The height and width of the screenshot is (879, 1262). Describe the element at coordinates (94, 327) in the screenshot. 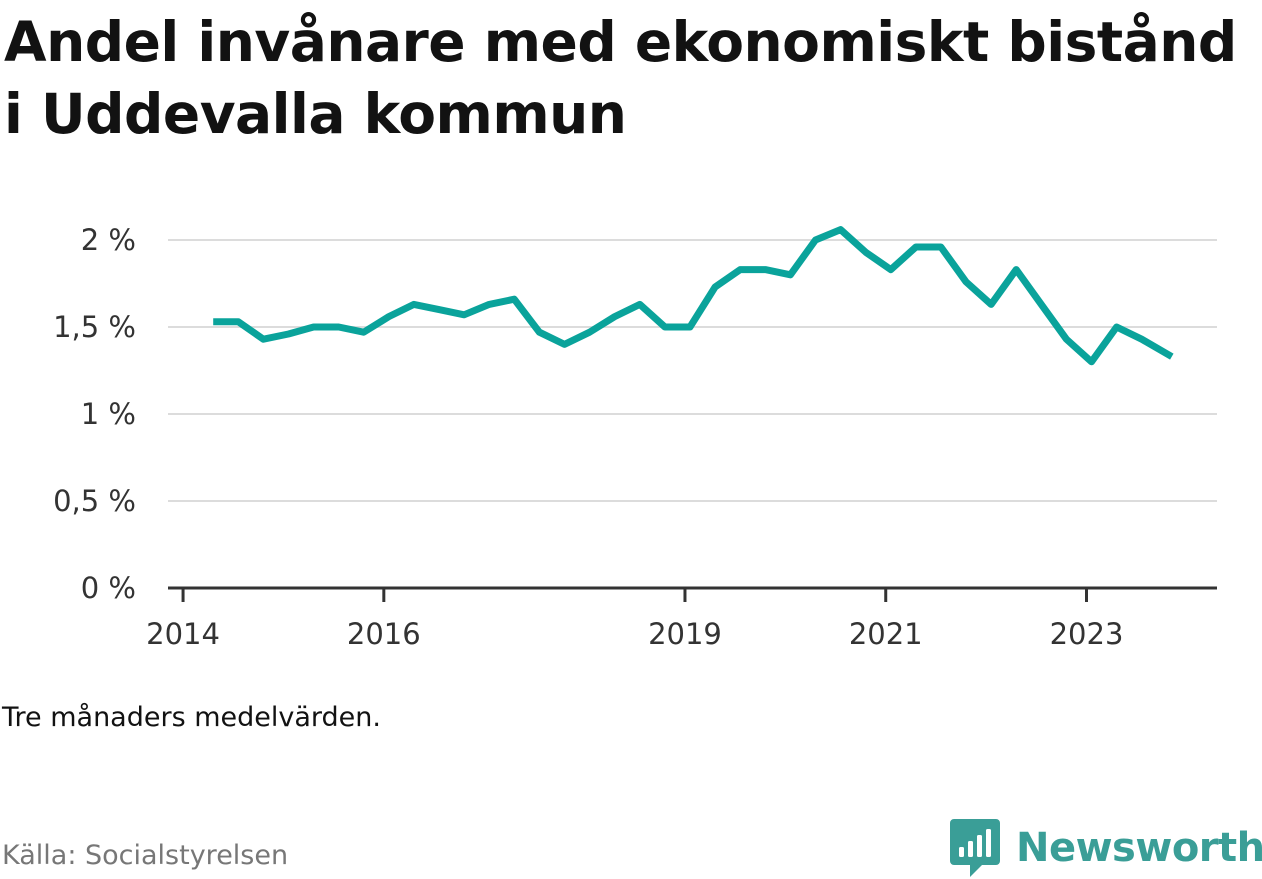

I see `y-tick-label: 1,5 %` at that location.